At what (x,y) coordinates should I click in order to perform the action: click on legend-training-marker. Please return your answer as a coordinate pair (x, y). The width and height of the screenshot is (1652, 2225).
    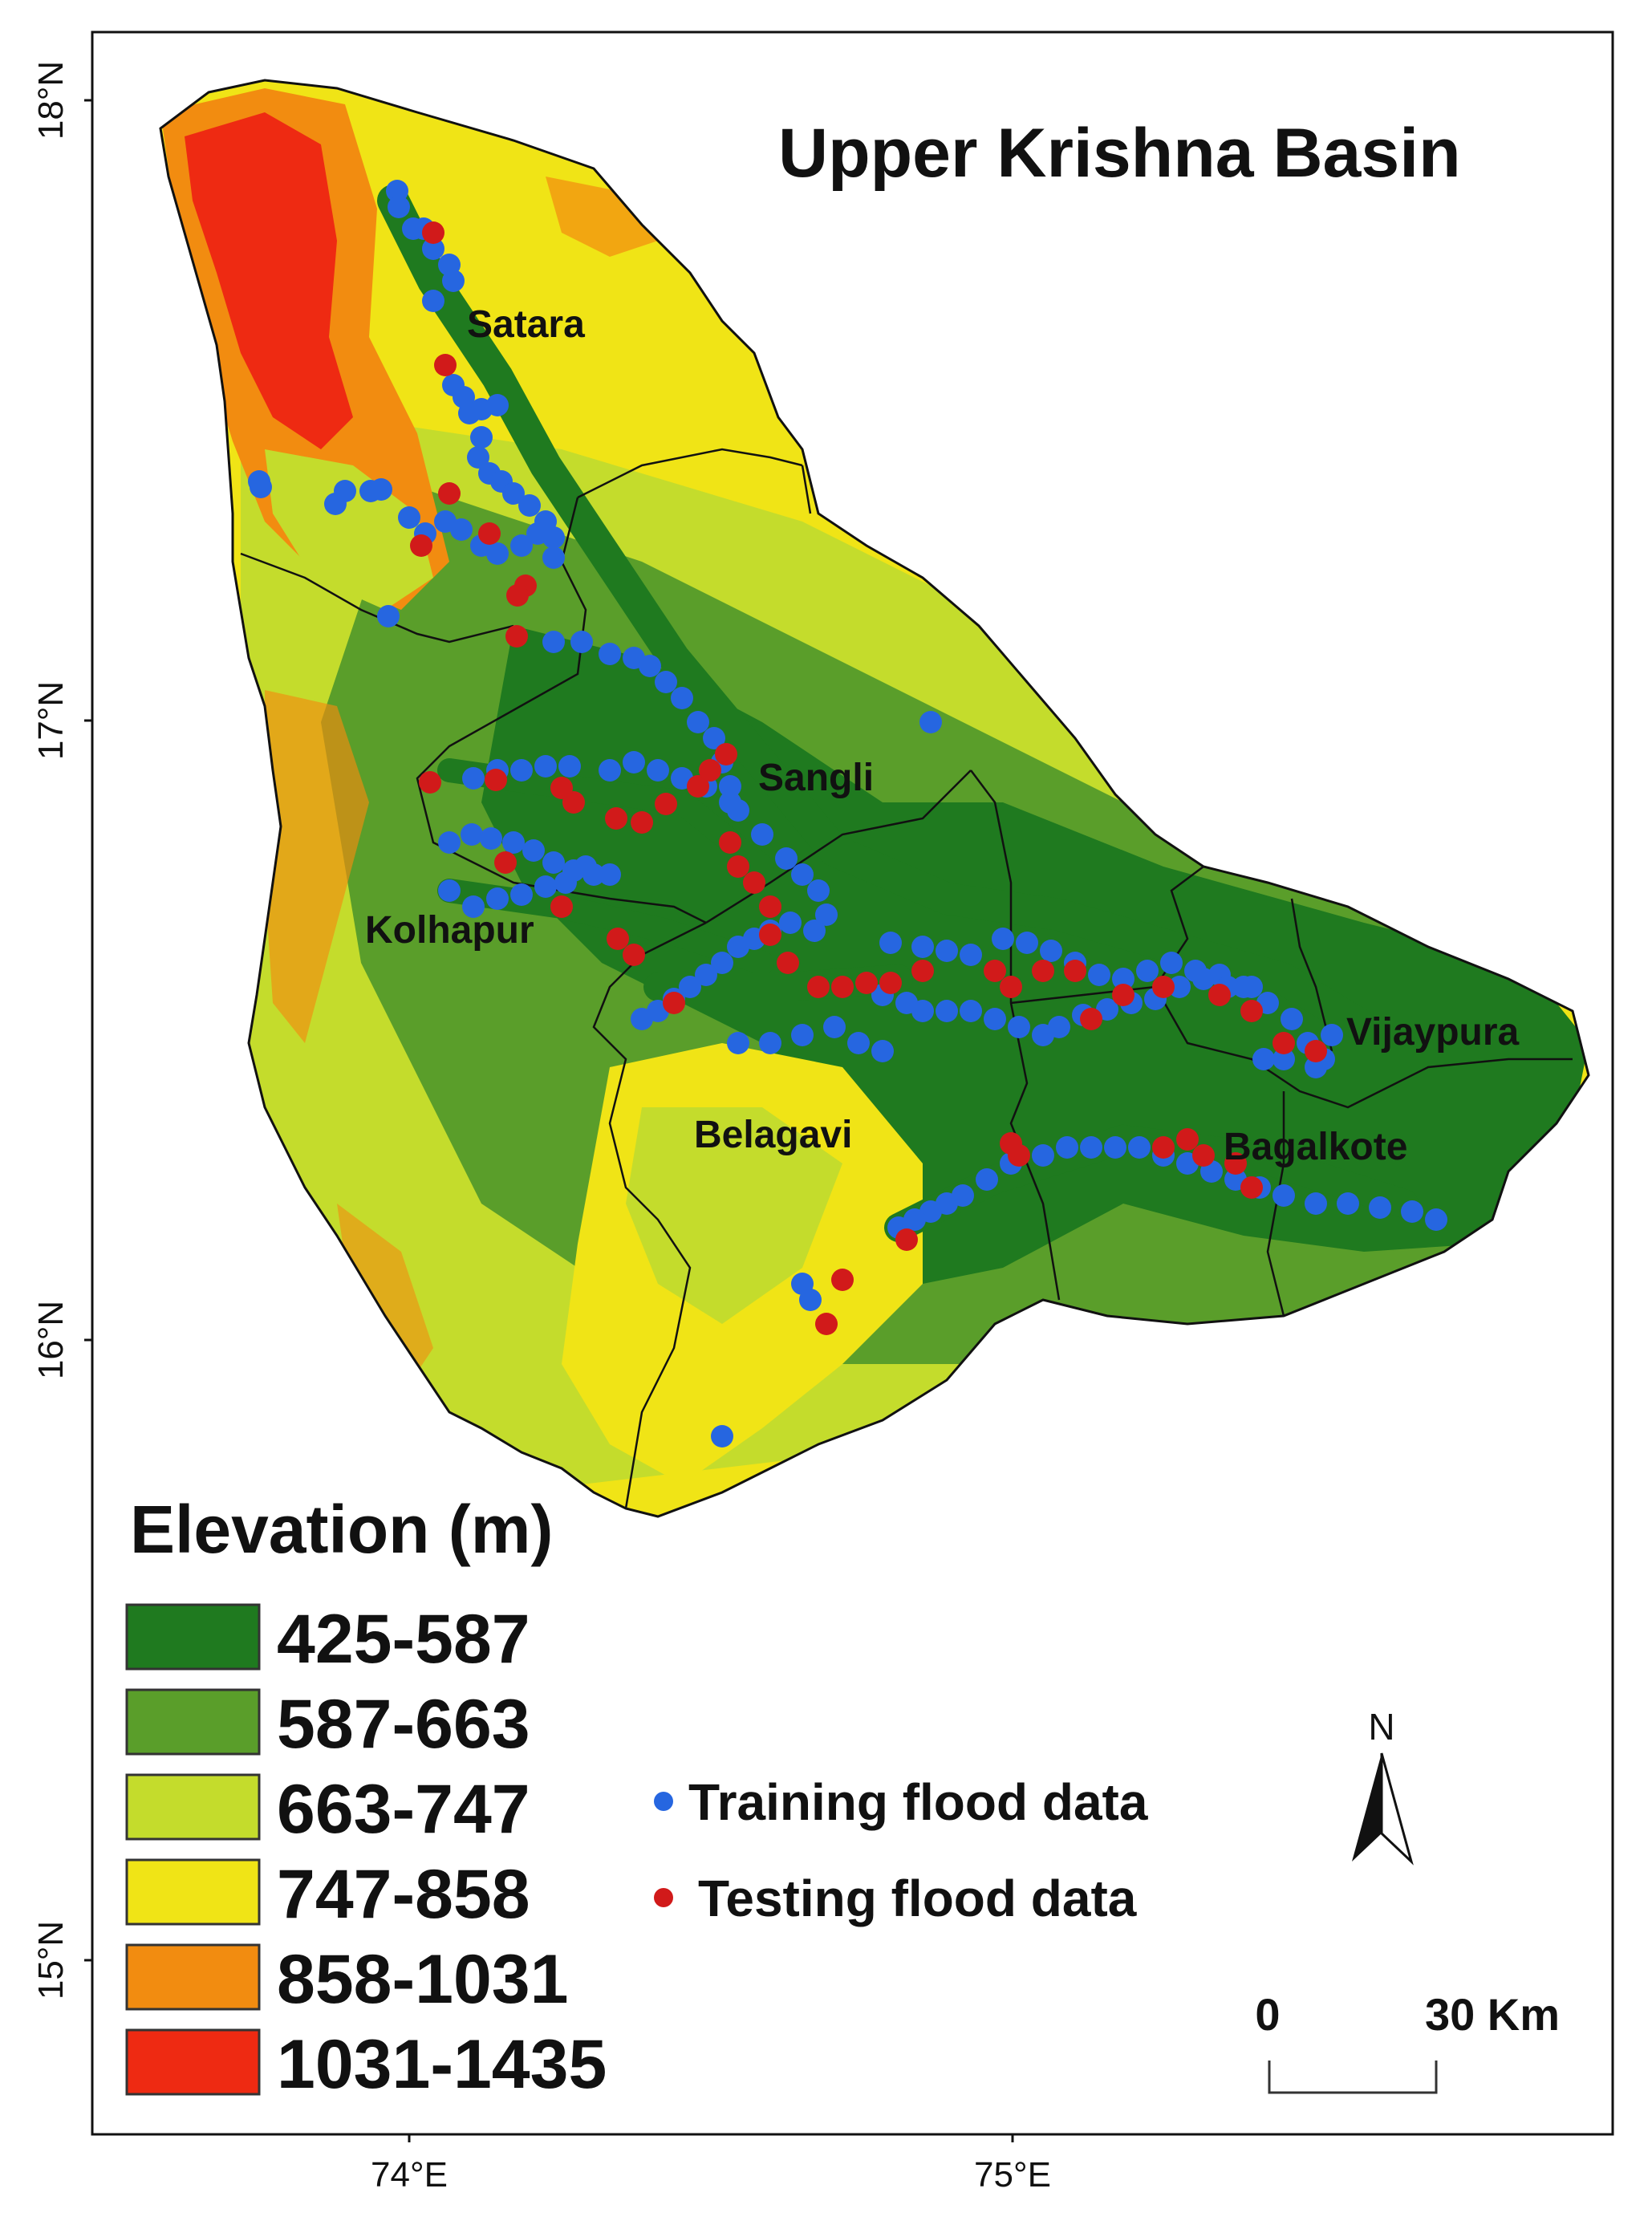
    Looking at the image, I should click on (664, 1801).